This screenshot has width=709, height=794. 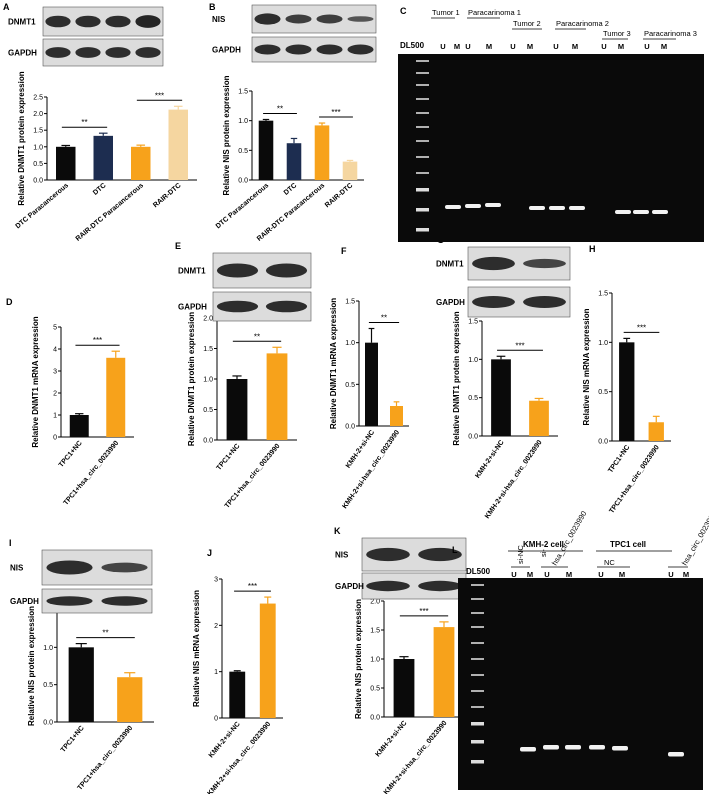 What do you see at coordinates (527, 23) in the screenshot?
I see `gel-group-label: Tumor 2` at bounding box center [527, 23].